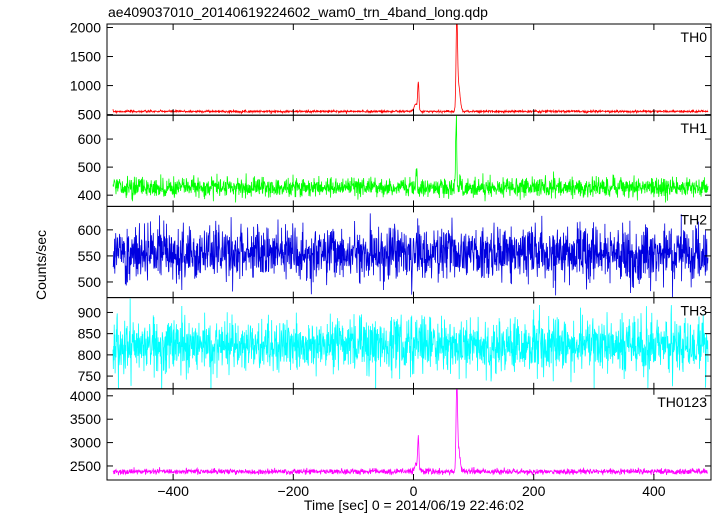 Image resolution: width=717 pixels, height=516 pixels. What do you see at coordinates (694, 311) in the screenshot?
I see `panel-label-th3: TH3` at bounding box center [694, 311].